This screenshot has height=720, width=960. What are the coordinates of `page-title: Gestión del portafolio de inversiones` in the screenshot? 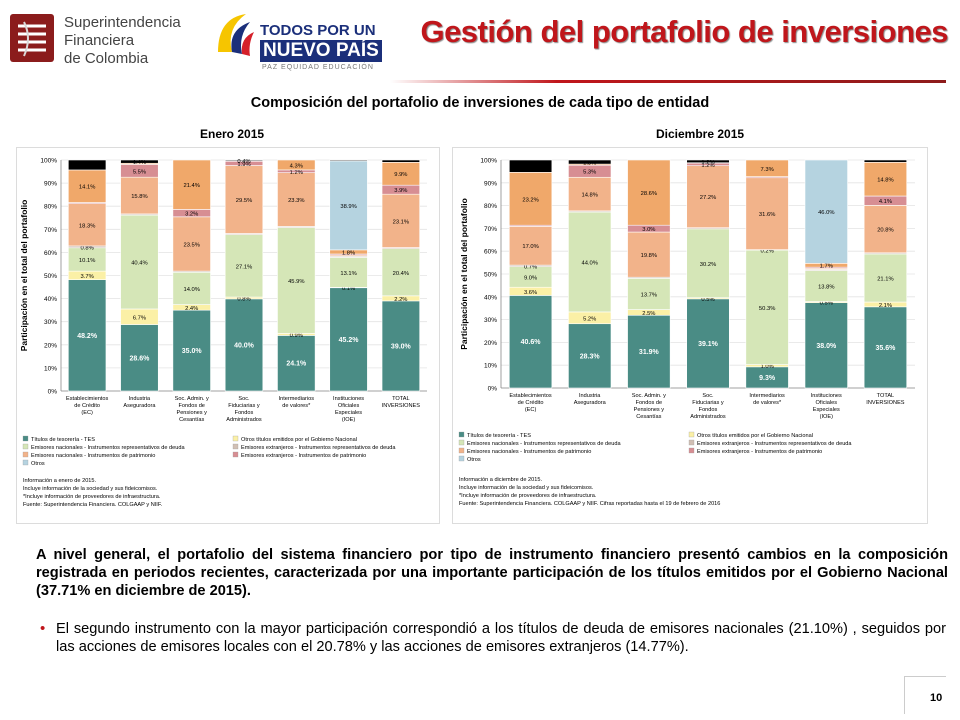 It's located at (684, 31).